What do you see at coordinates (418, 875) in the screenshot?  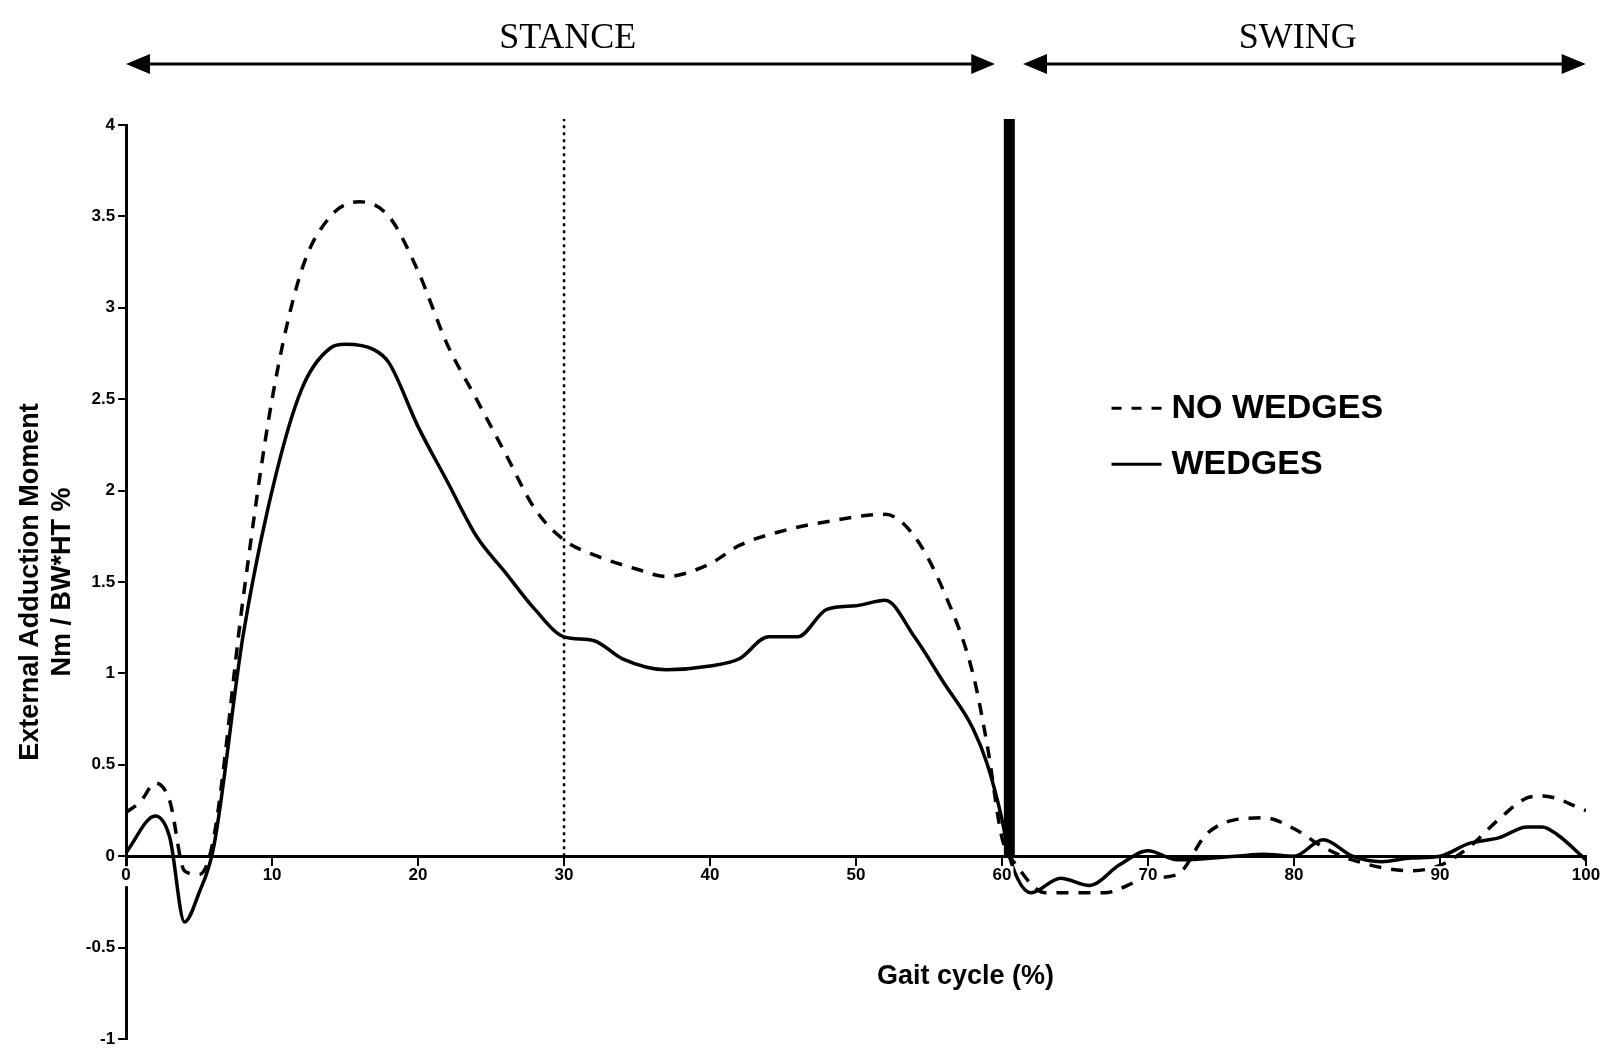 I see `x-tick-label: 20` at bounding box center [418, 875].